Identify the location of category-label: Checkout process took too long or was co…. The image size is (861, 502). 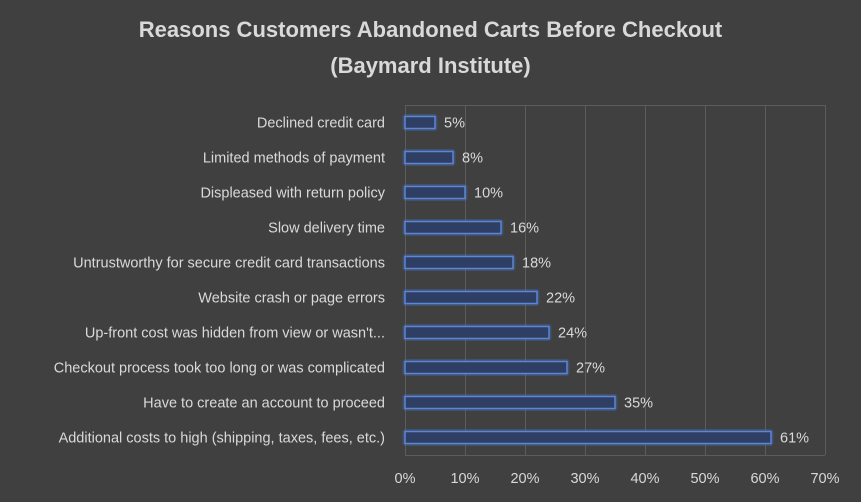
(219, 369).